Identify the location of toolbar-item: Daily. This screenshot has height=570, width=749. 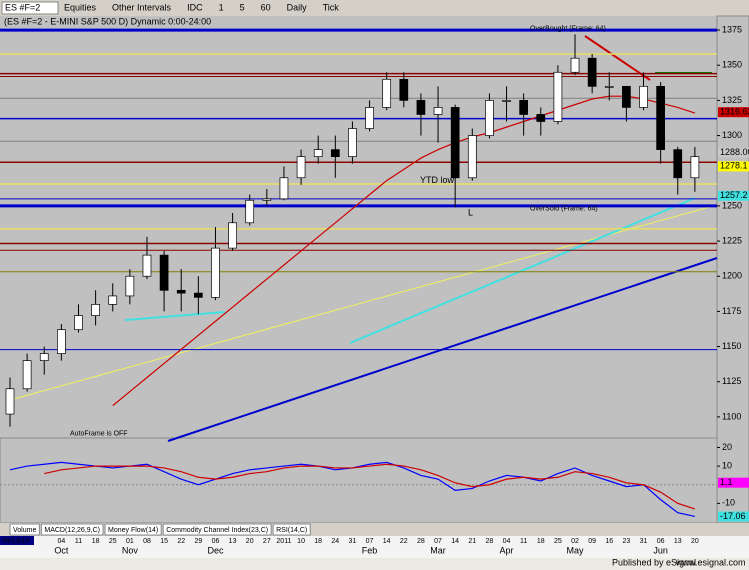
(297, 7).